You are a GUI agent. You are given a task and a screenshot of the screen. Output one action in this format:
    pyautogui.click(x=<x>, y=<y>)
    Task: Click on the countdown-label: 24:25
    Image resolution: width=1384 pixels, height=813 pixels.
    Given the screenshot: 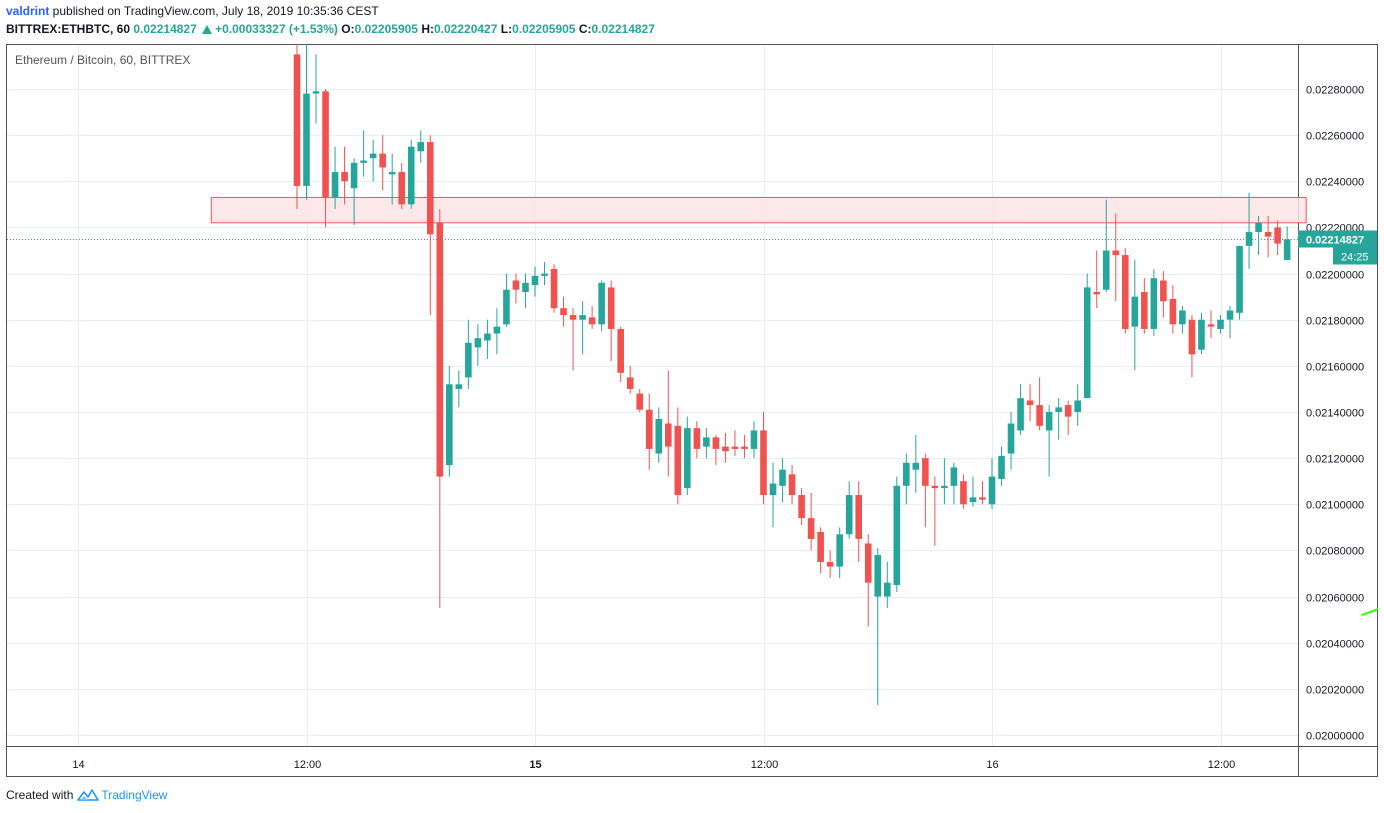 What is the action you would take?
    pyautogui.click(x=1355, y=258)
    